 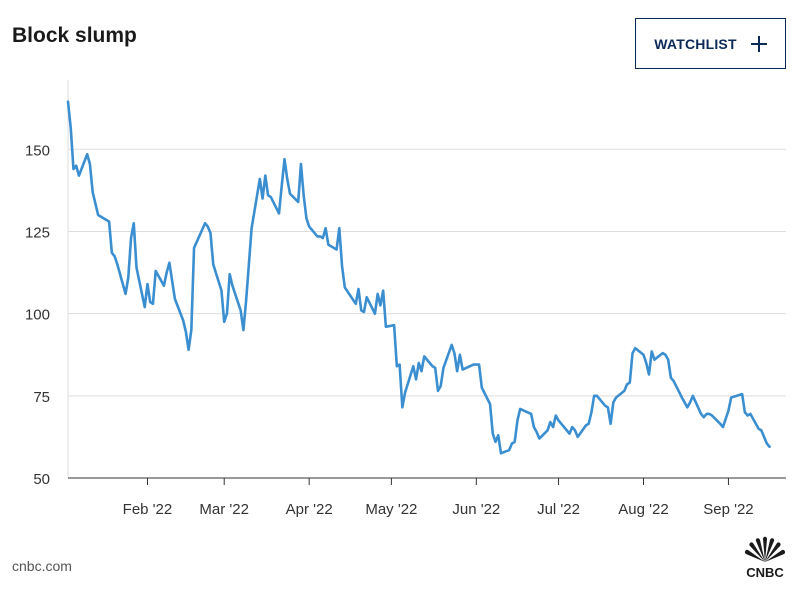 What do you see at coordinates (224, 509) in the screenshot?
I see `x-tick-label: Mar '22` at bounding box center [224, 509].